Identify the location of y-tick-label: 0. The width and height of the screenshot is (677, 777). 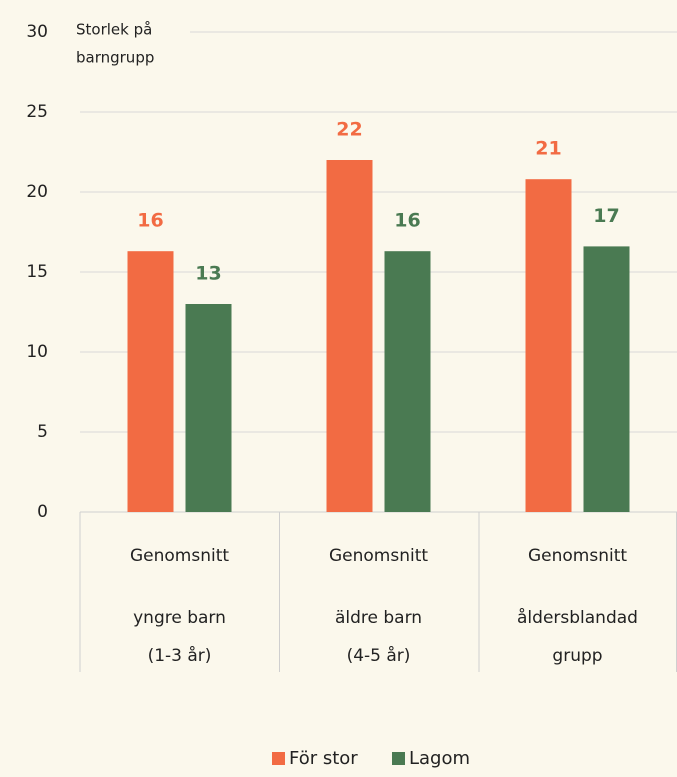
(42, 512).